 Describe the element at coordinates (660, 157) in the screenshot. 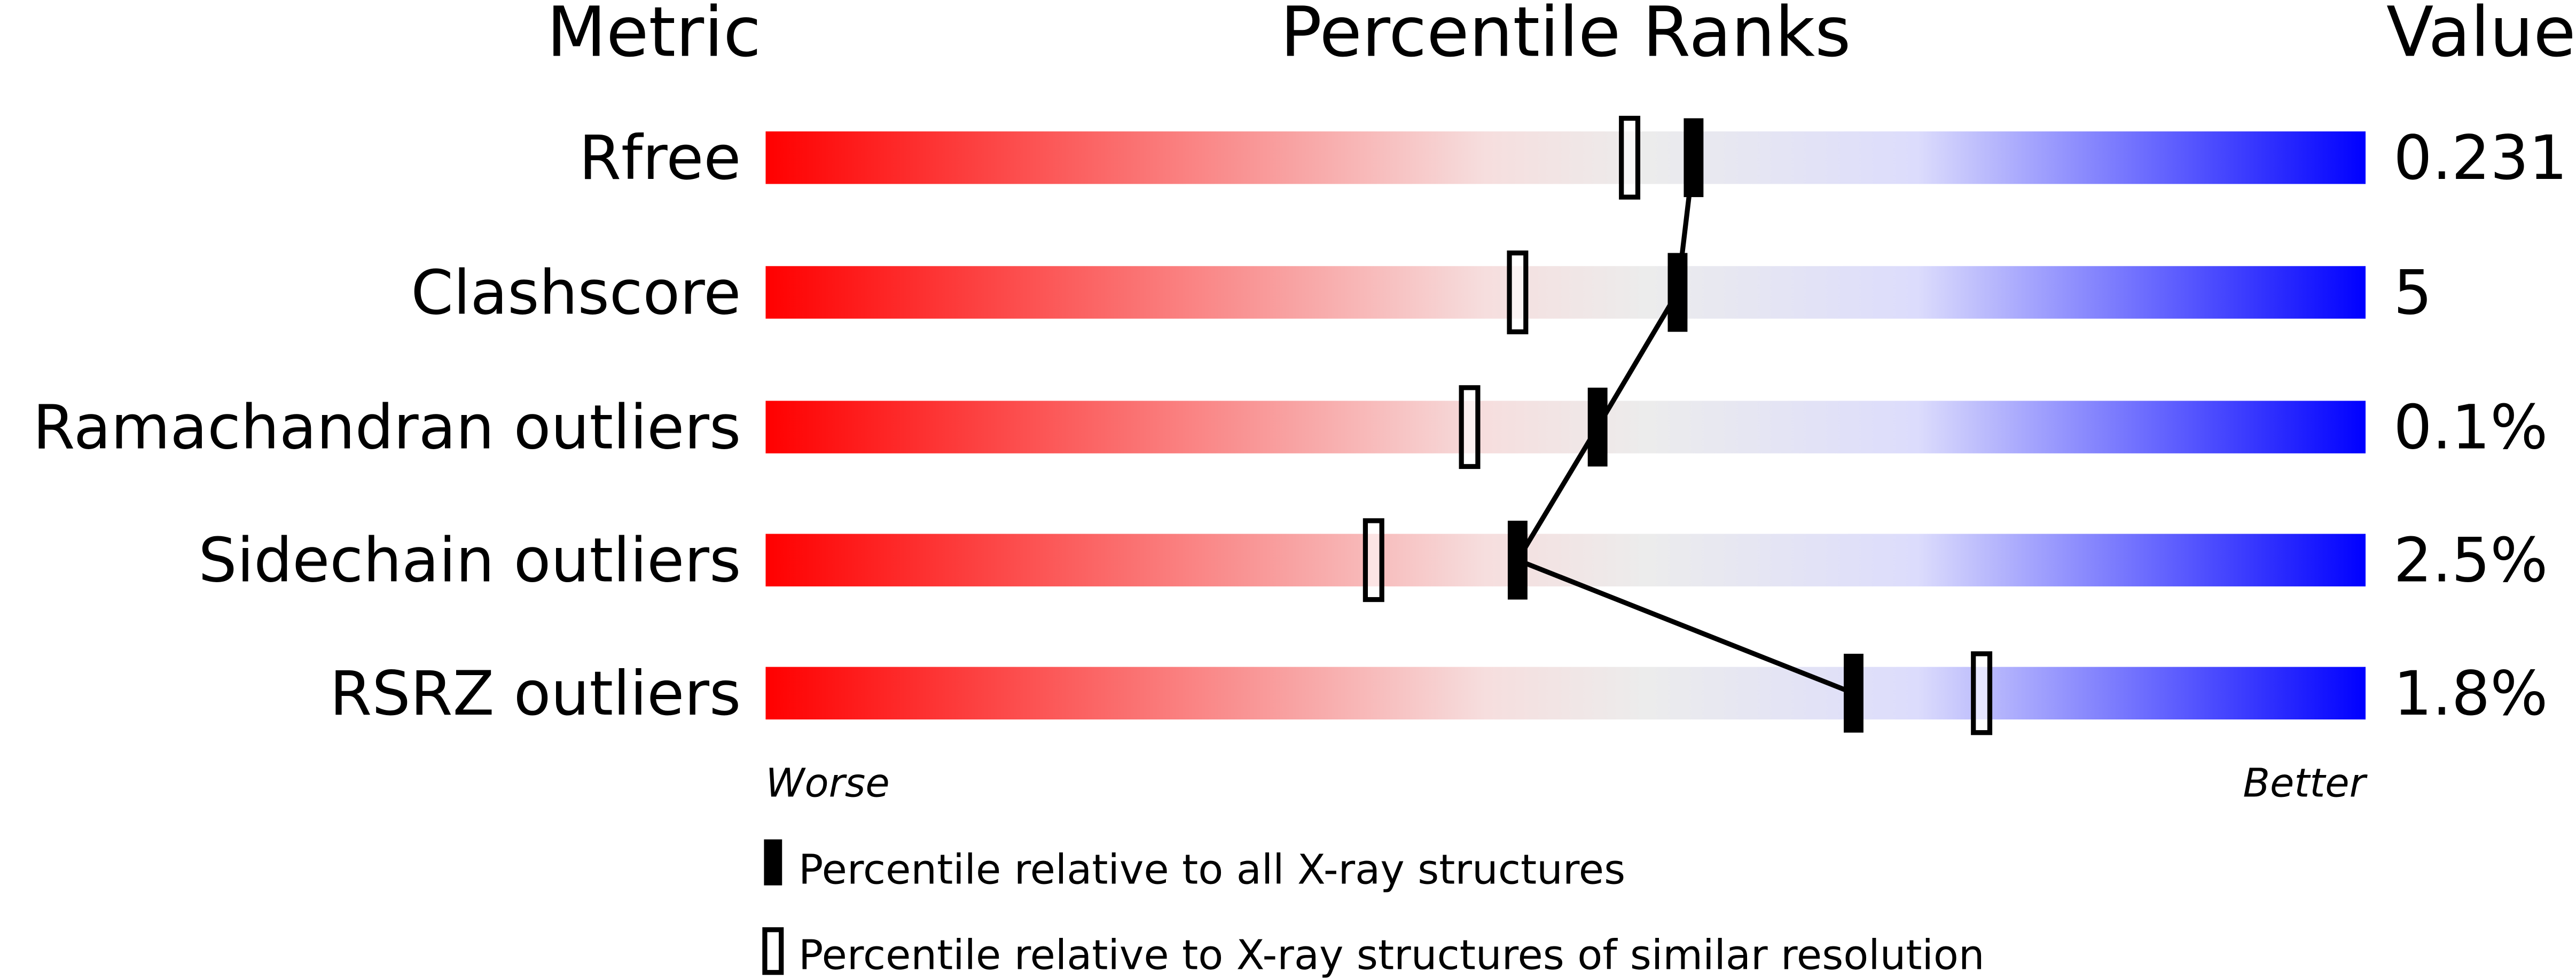

I see `metric-label: Rfree` at that location.